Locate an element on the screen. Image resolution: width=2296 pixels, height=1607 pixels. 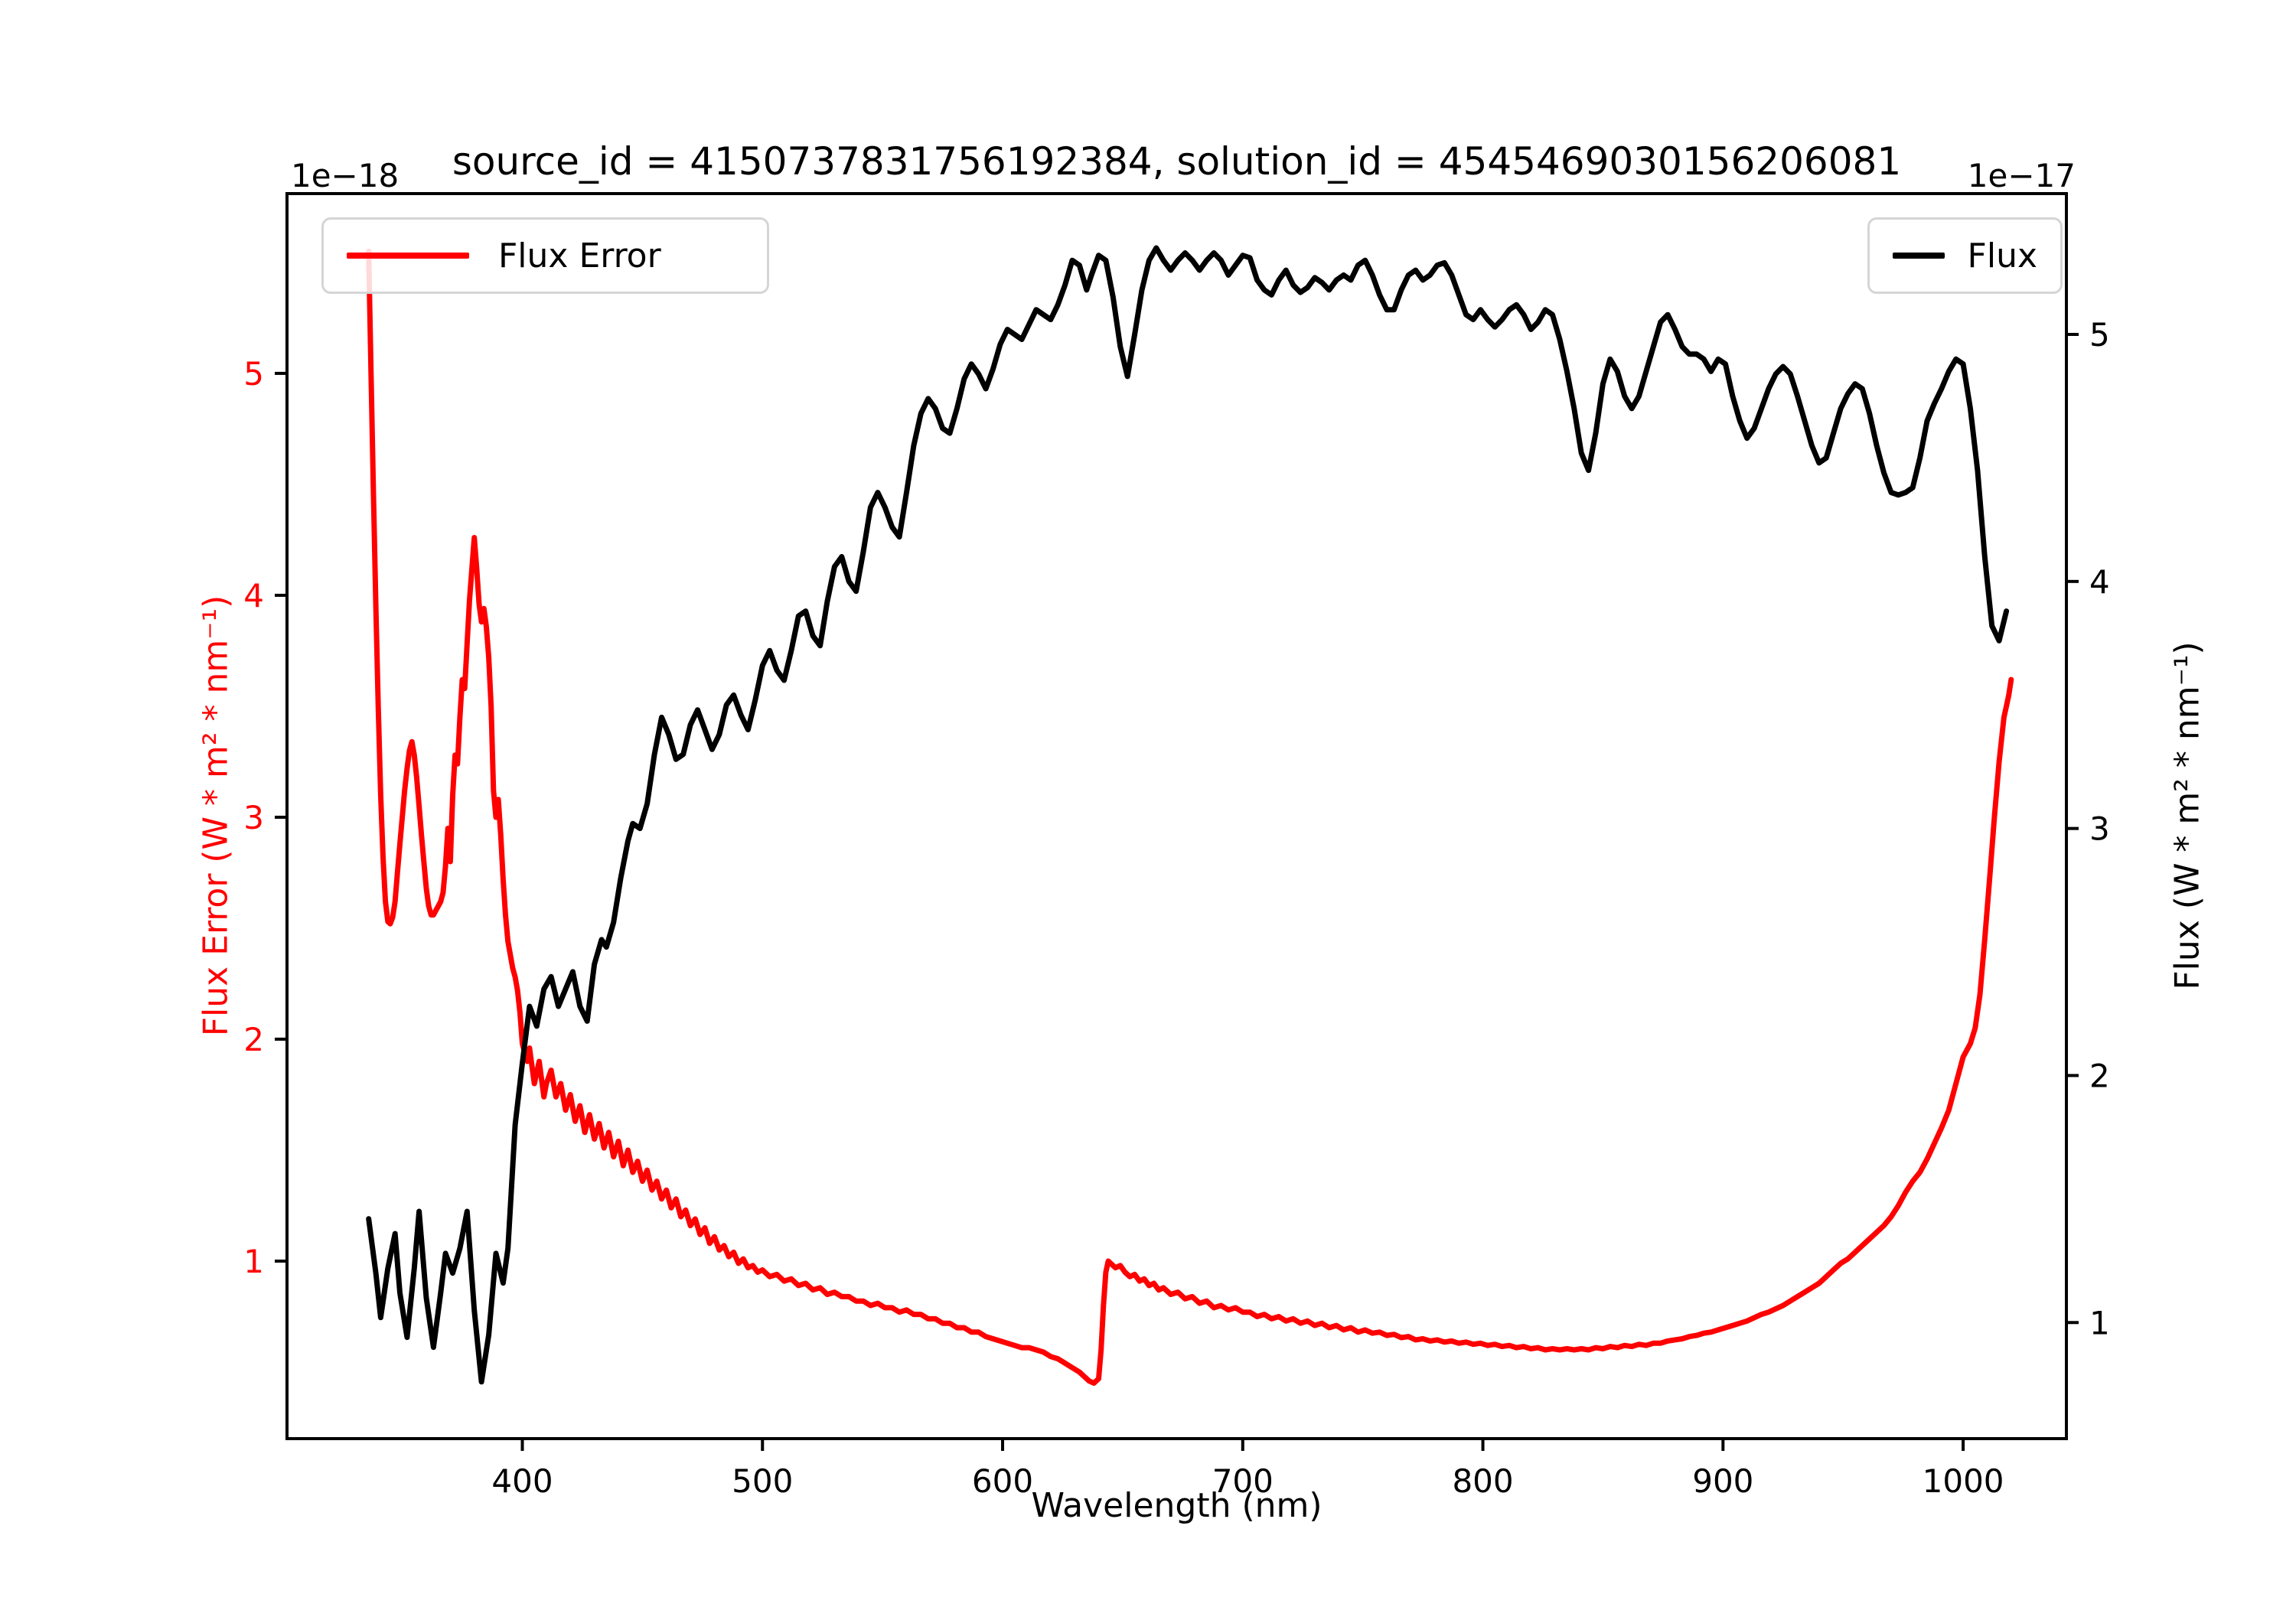
x-tick-label: 500 is located at coordinates (762, 1481).